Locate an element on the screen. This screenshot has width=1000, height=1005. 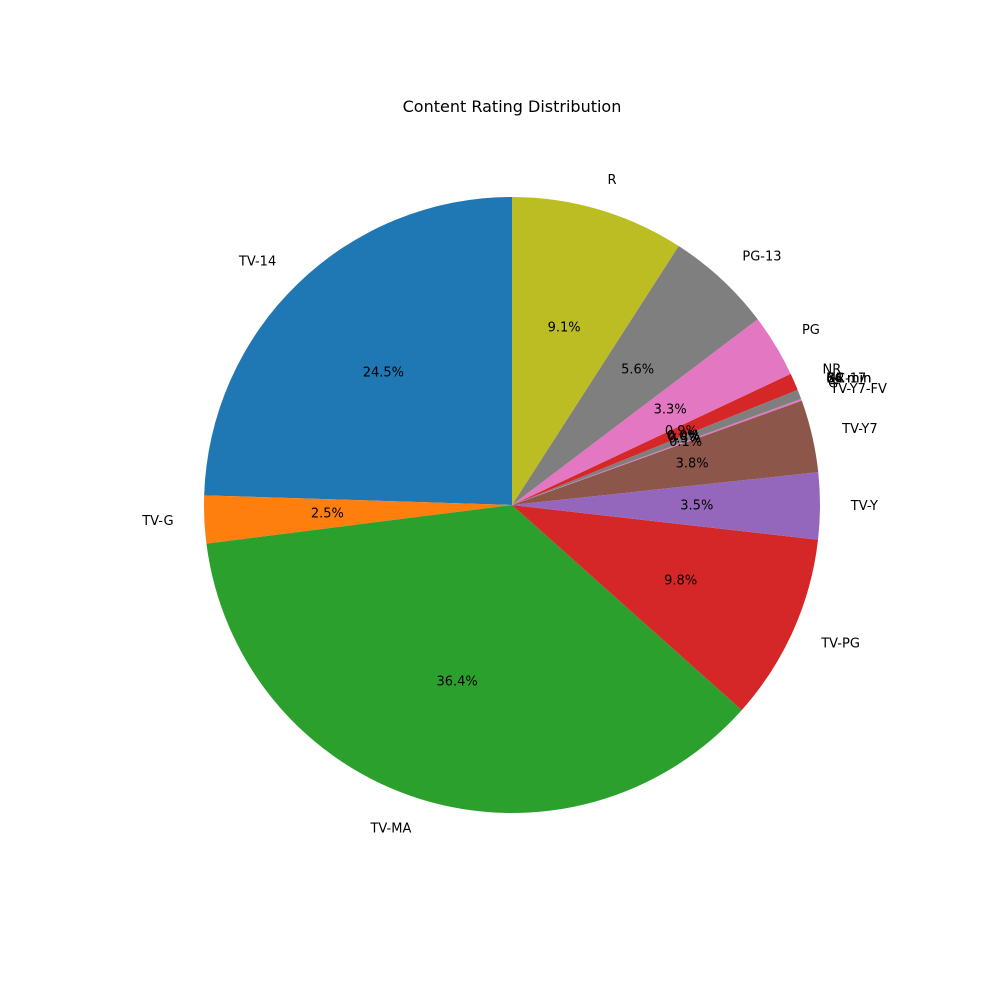
slice-label-tv-y7-fv: TV-Y7-FV is located at coordinates (858, 389).